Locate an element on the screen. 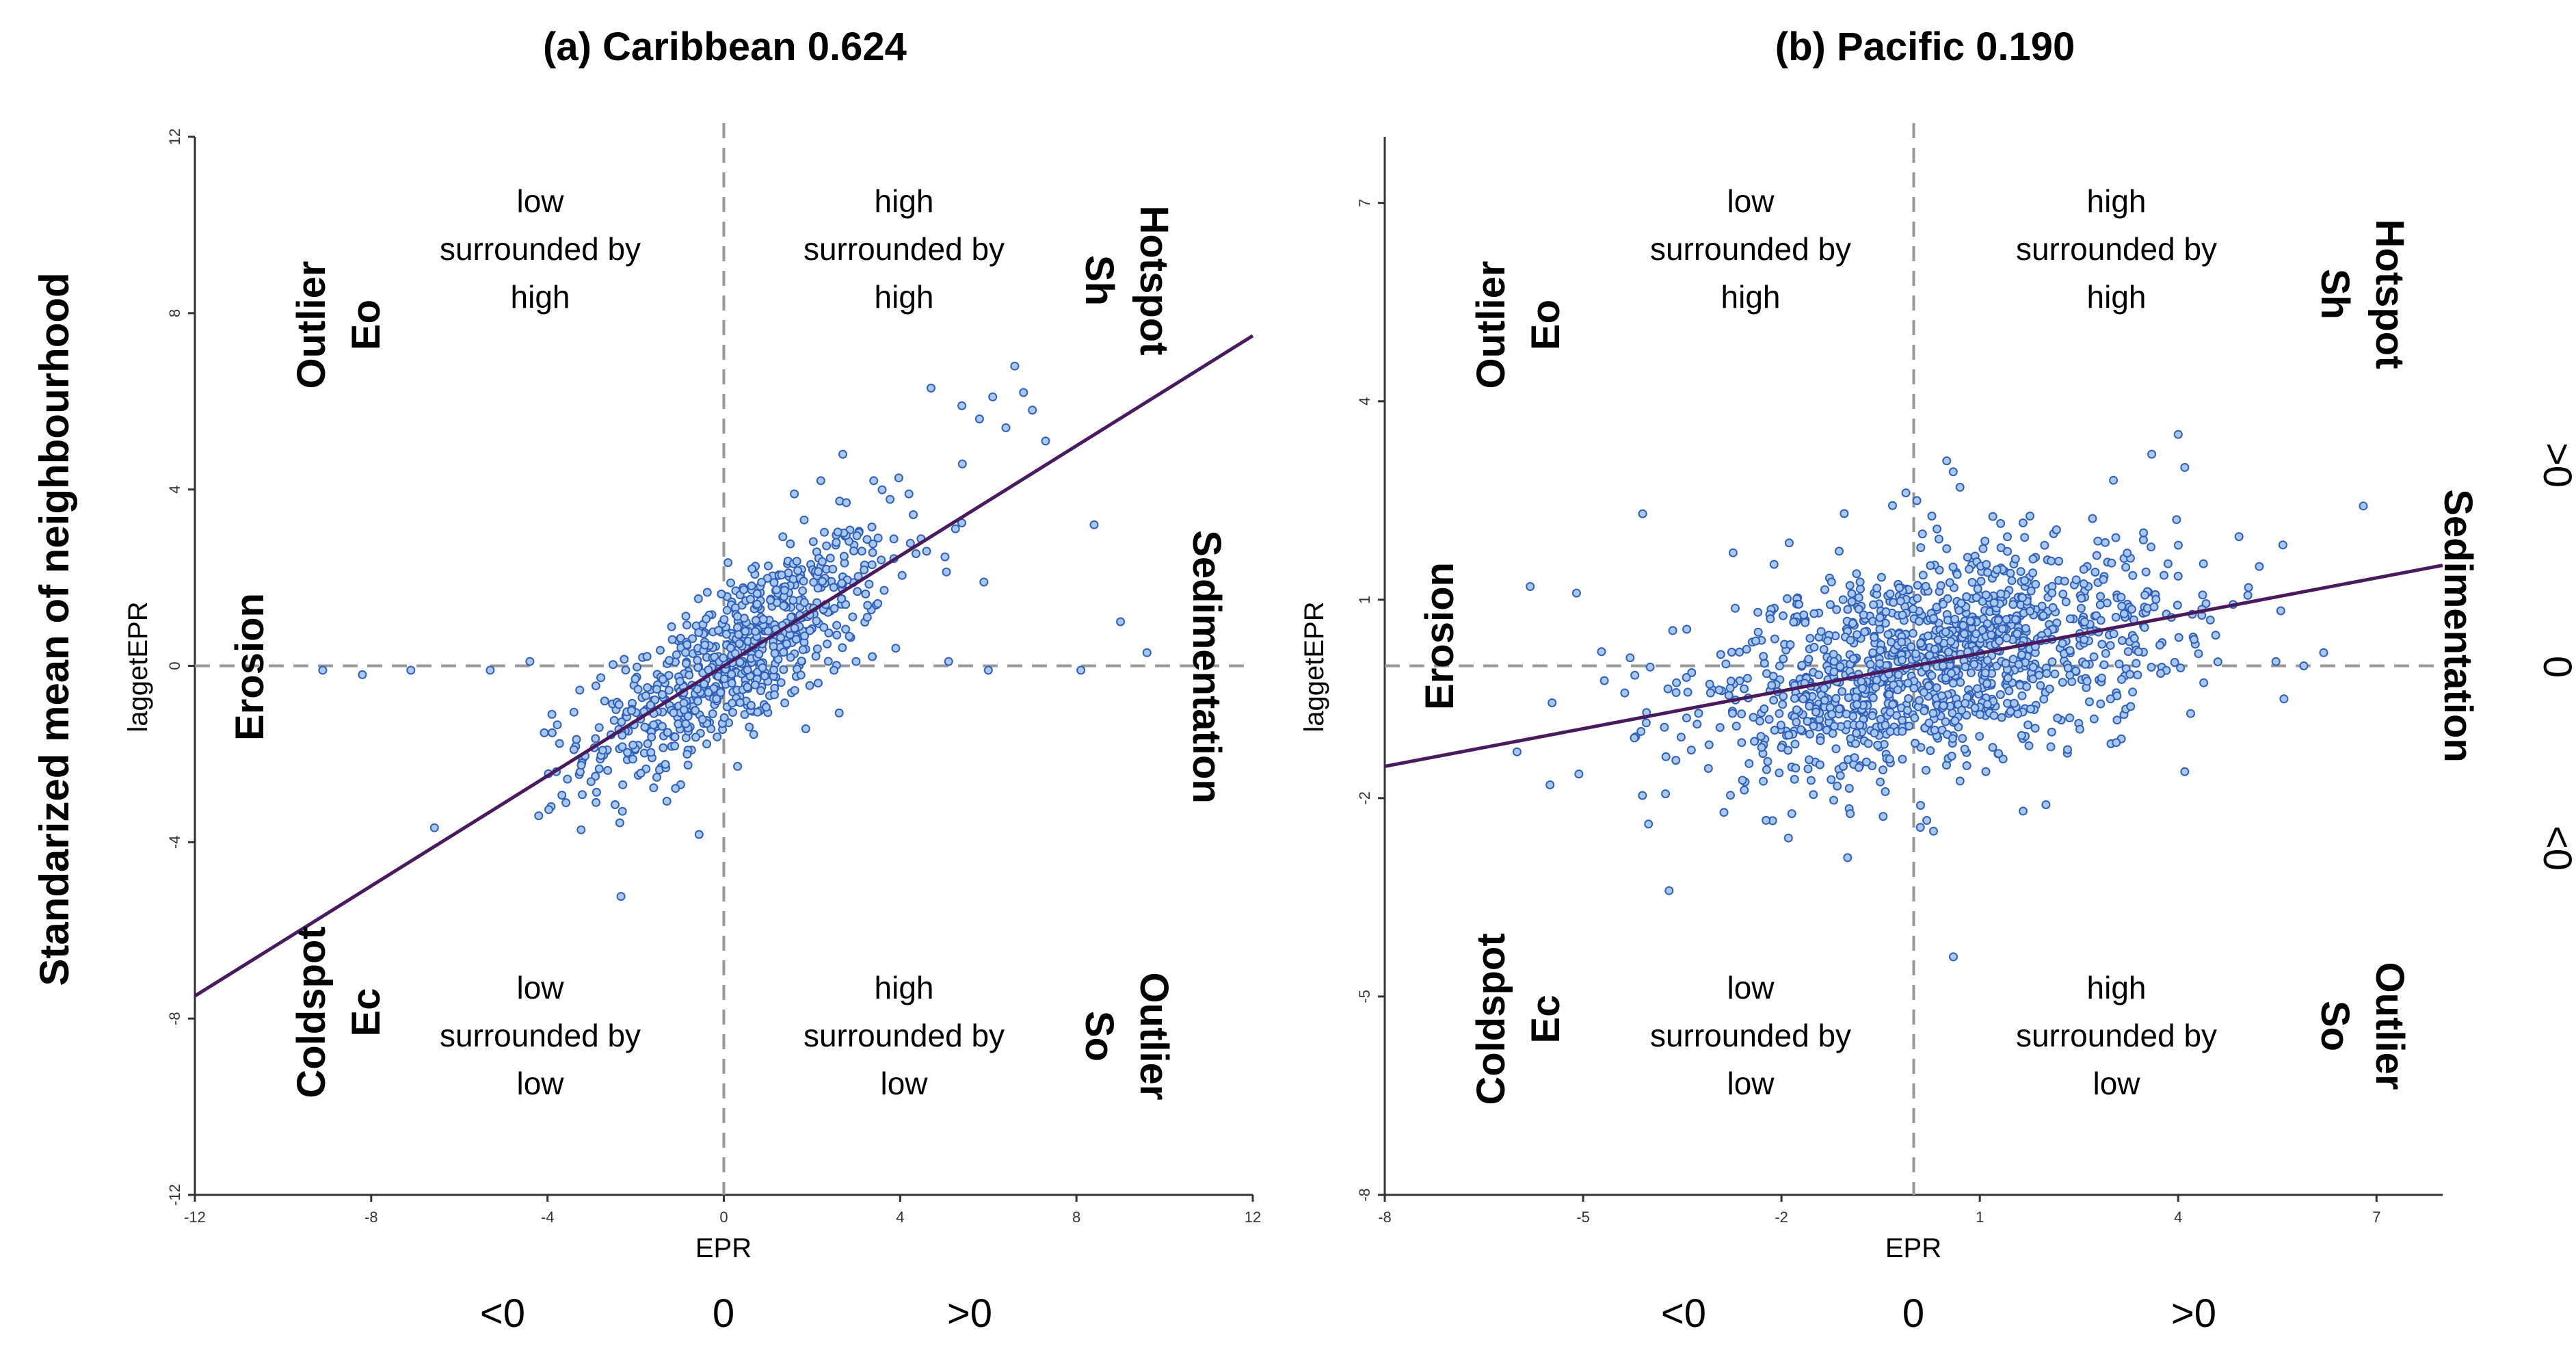 The width and height of the screenshot is (2576, 1357). y-ticks: -8 -5 -2 1 4 7 is located at coordinates (1370, 700).